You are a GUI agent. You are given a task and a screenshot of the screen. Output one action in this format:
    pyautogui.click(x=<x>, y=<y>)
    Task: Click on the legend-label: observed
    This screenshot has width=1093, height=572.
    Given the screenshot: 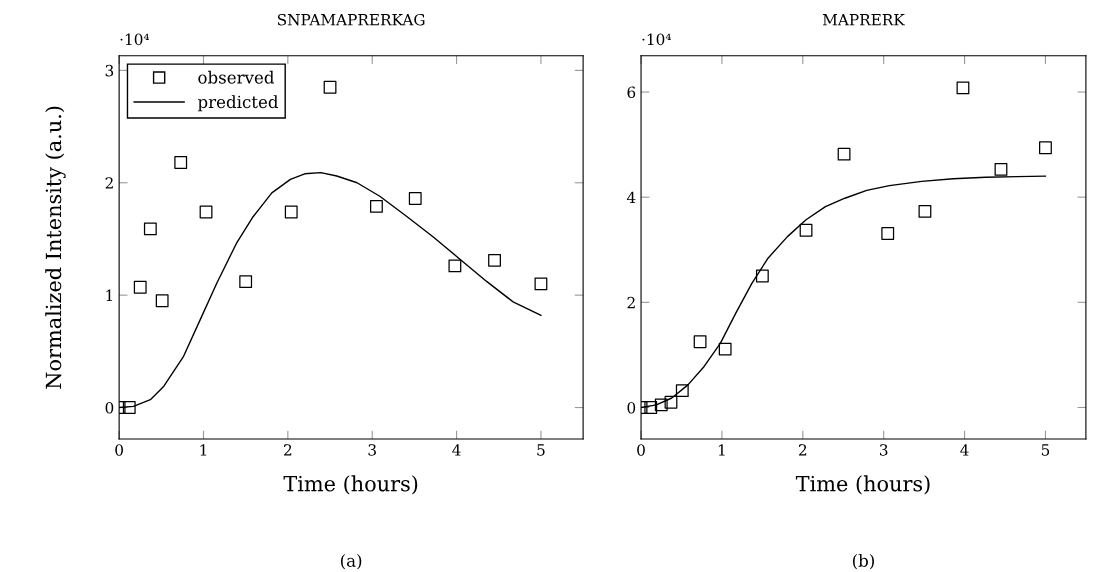 What is the action you would take?
    pyautogui.click(x=236, y=77)
    